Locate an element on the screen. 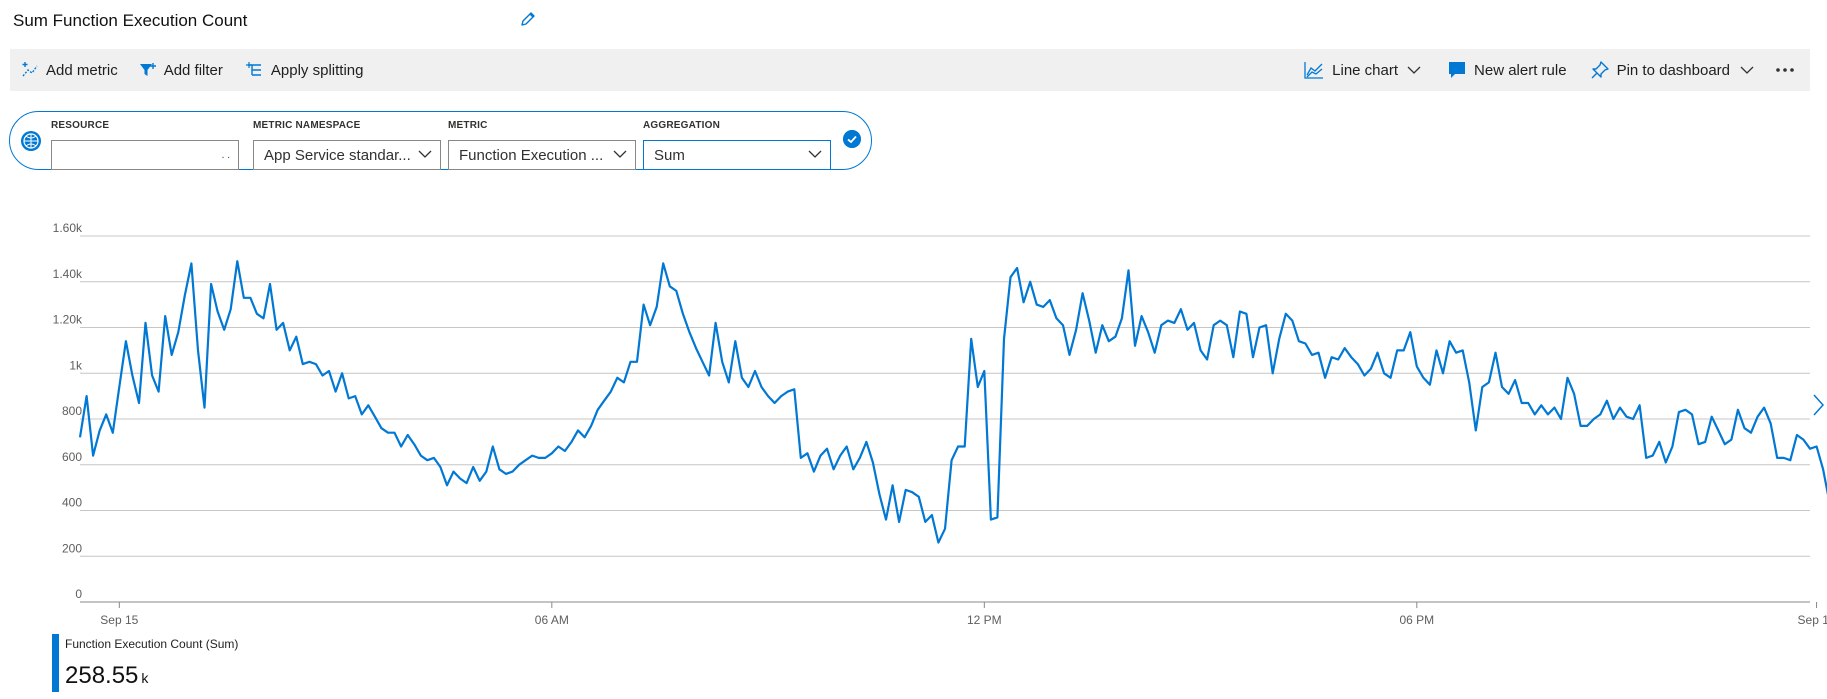 The width and height of the screenshot is (1827, 699). resource-field: RESOURCE . . is located at coordinates (145, 145).